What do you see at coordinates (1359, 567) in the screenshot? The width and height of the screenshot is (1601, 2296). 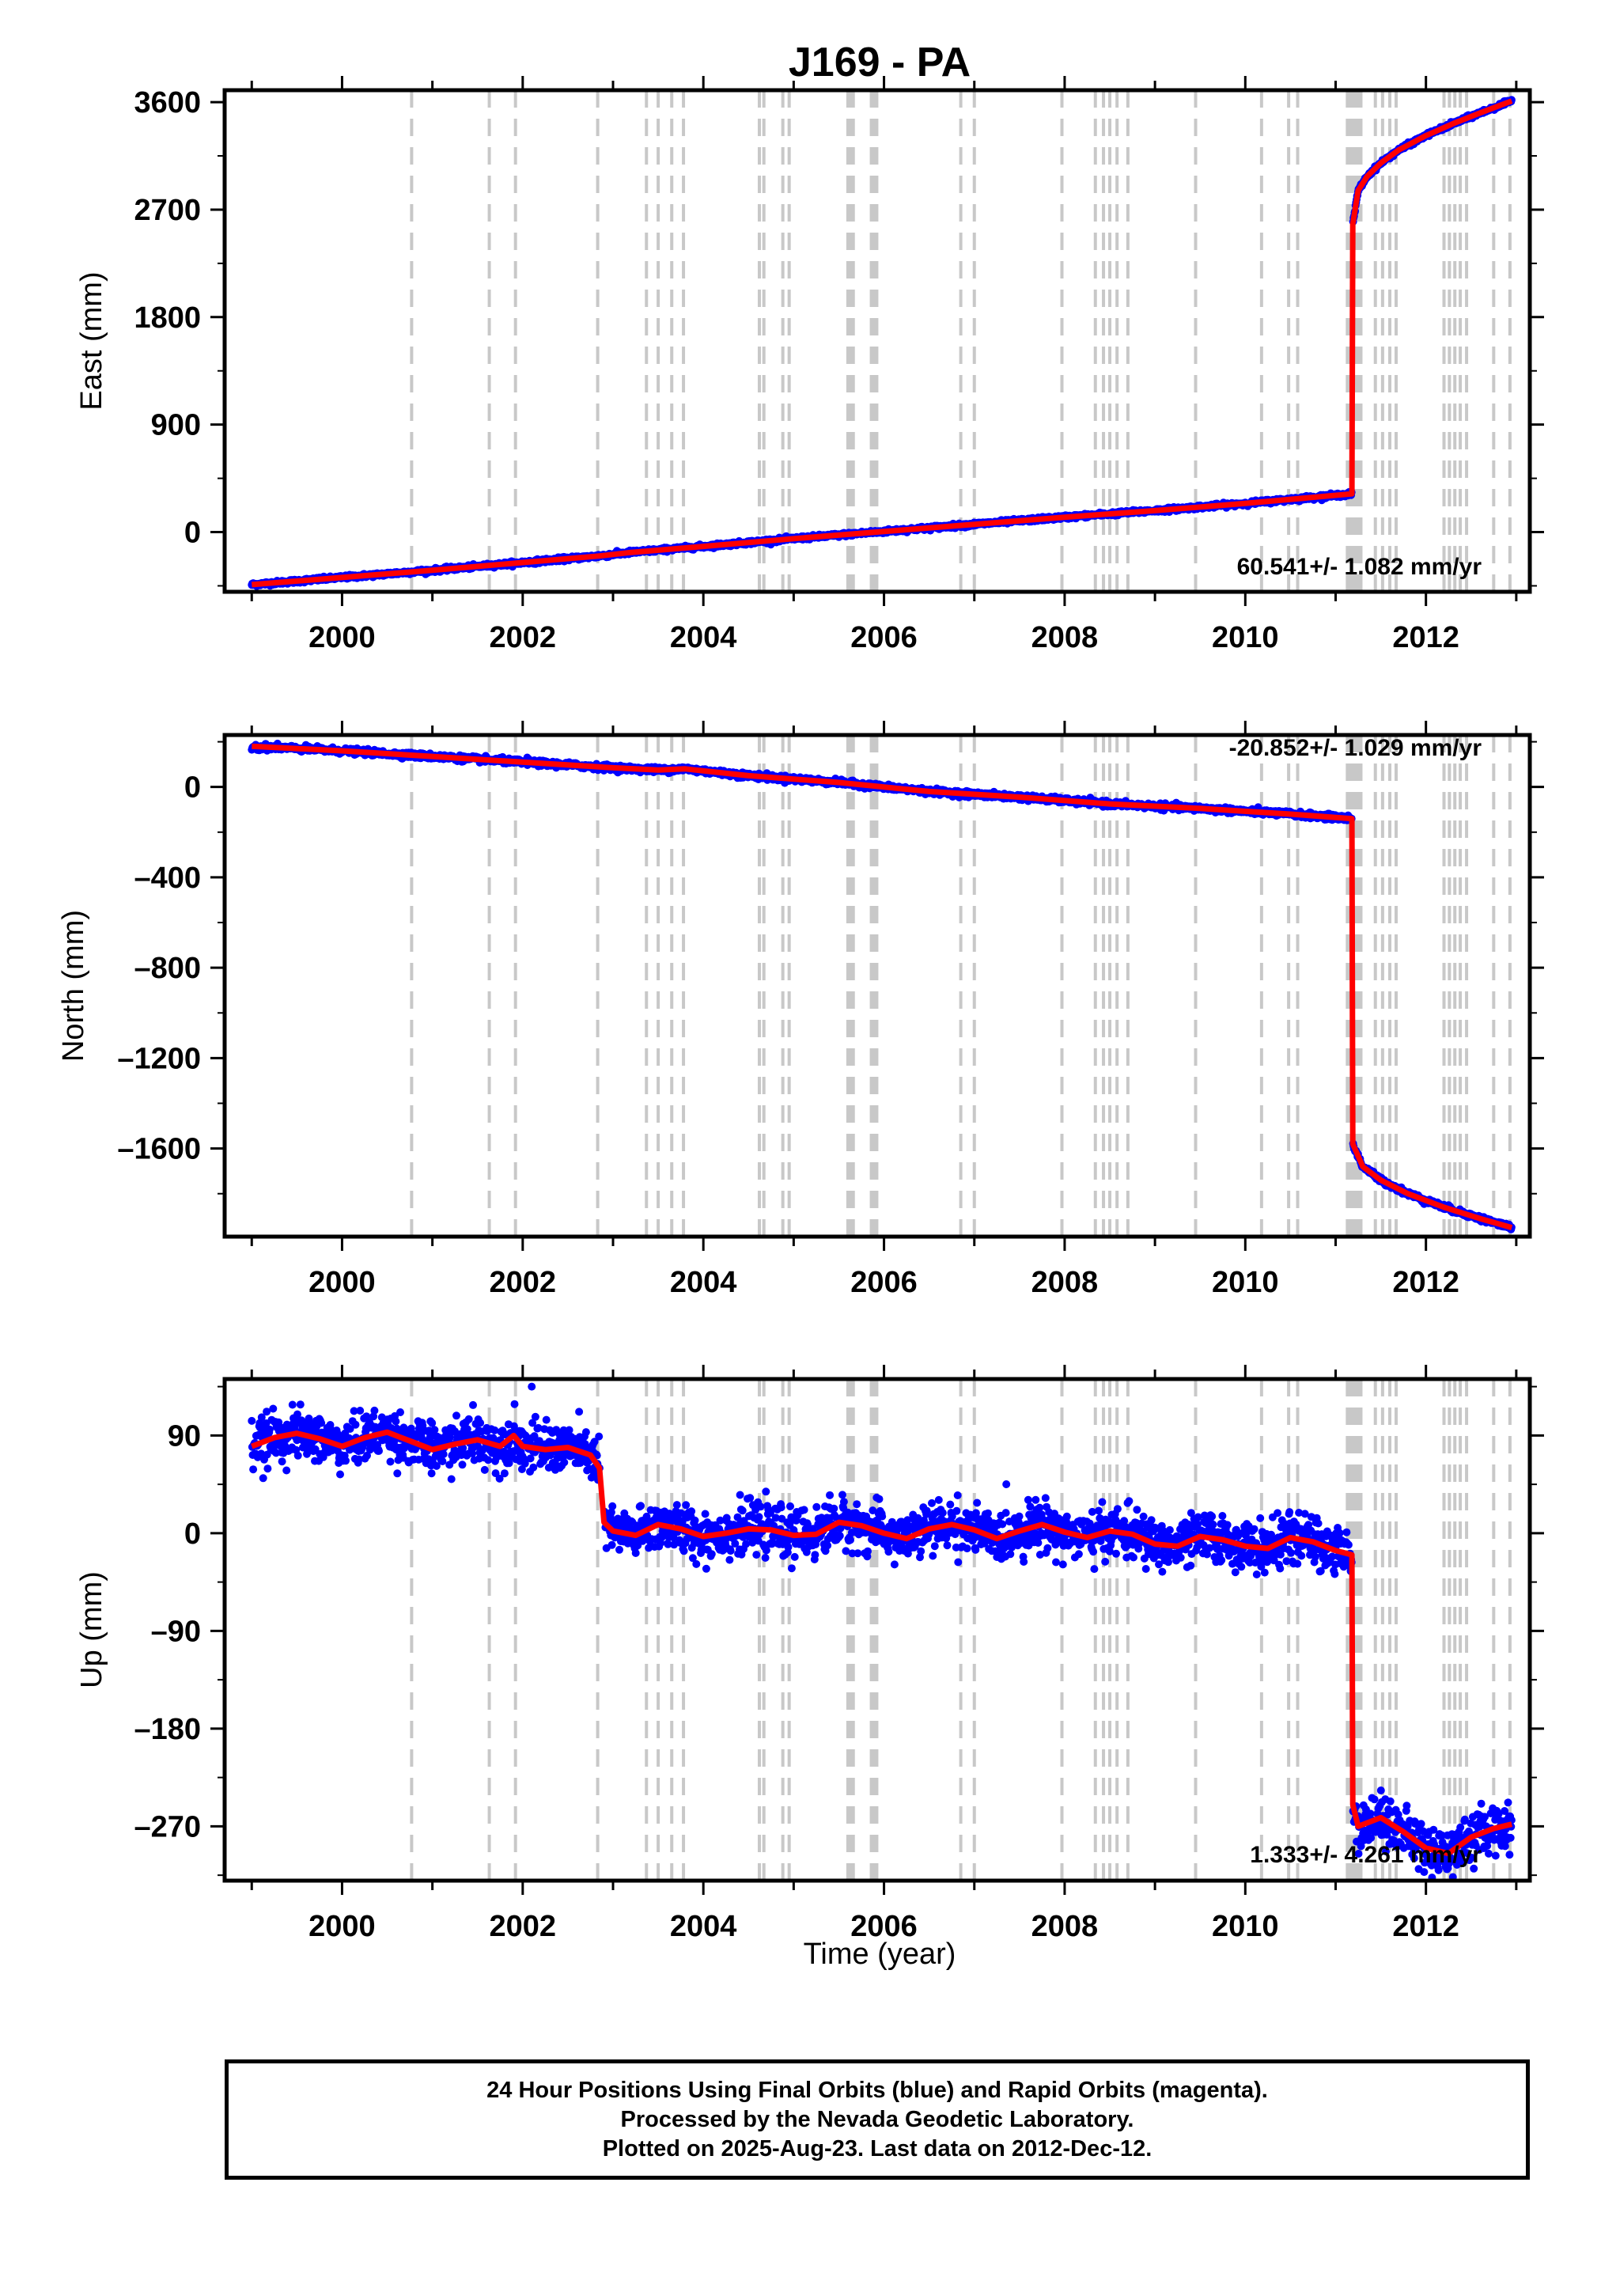 I see `rate-annotation: 60.541+/- 1.082 mm/yr` at bounding box center [1359, 567].